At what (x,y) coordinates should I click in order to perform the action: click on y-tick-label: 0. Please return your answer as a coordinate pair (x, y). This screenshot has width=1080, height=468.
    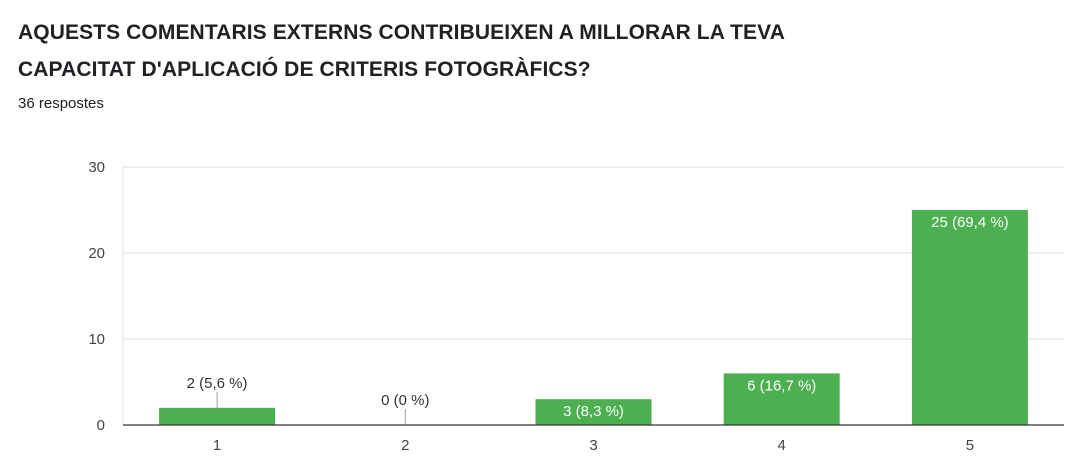
    Looking at the image, I should click on (101, 425).